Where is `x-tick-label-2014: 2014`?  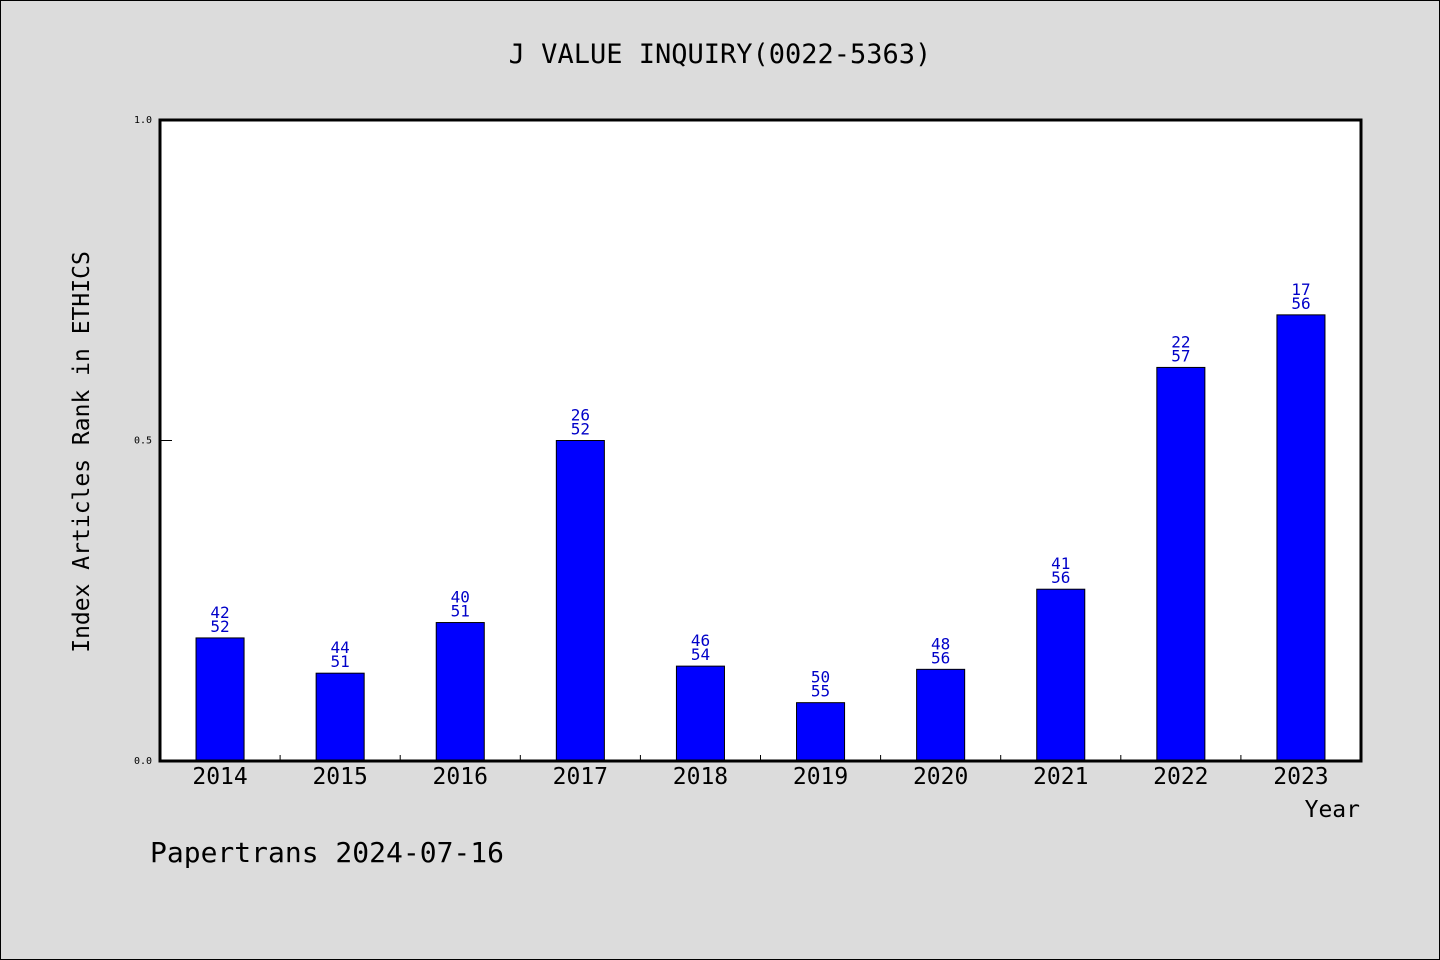 x-tick-label-2014: 2014 is located at coordinates (219, 777).